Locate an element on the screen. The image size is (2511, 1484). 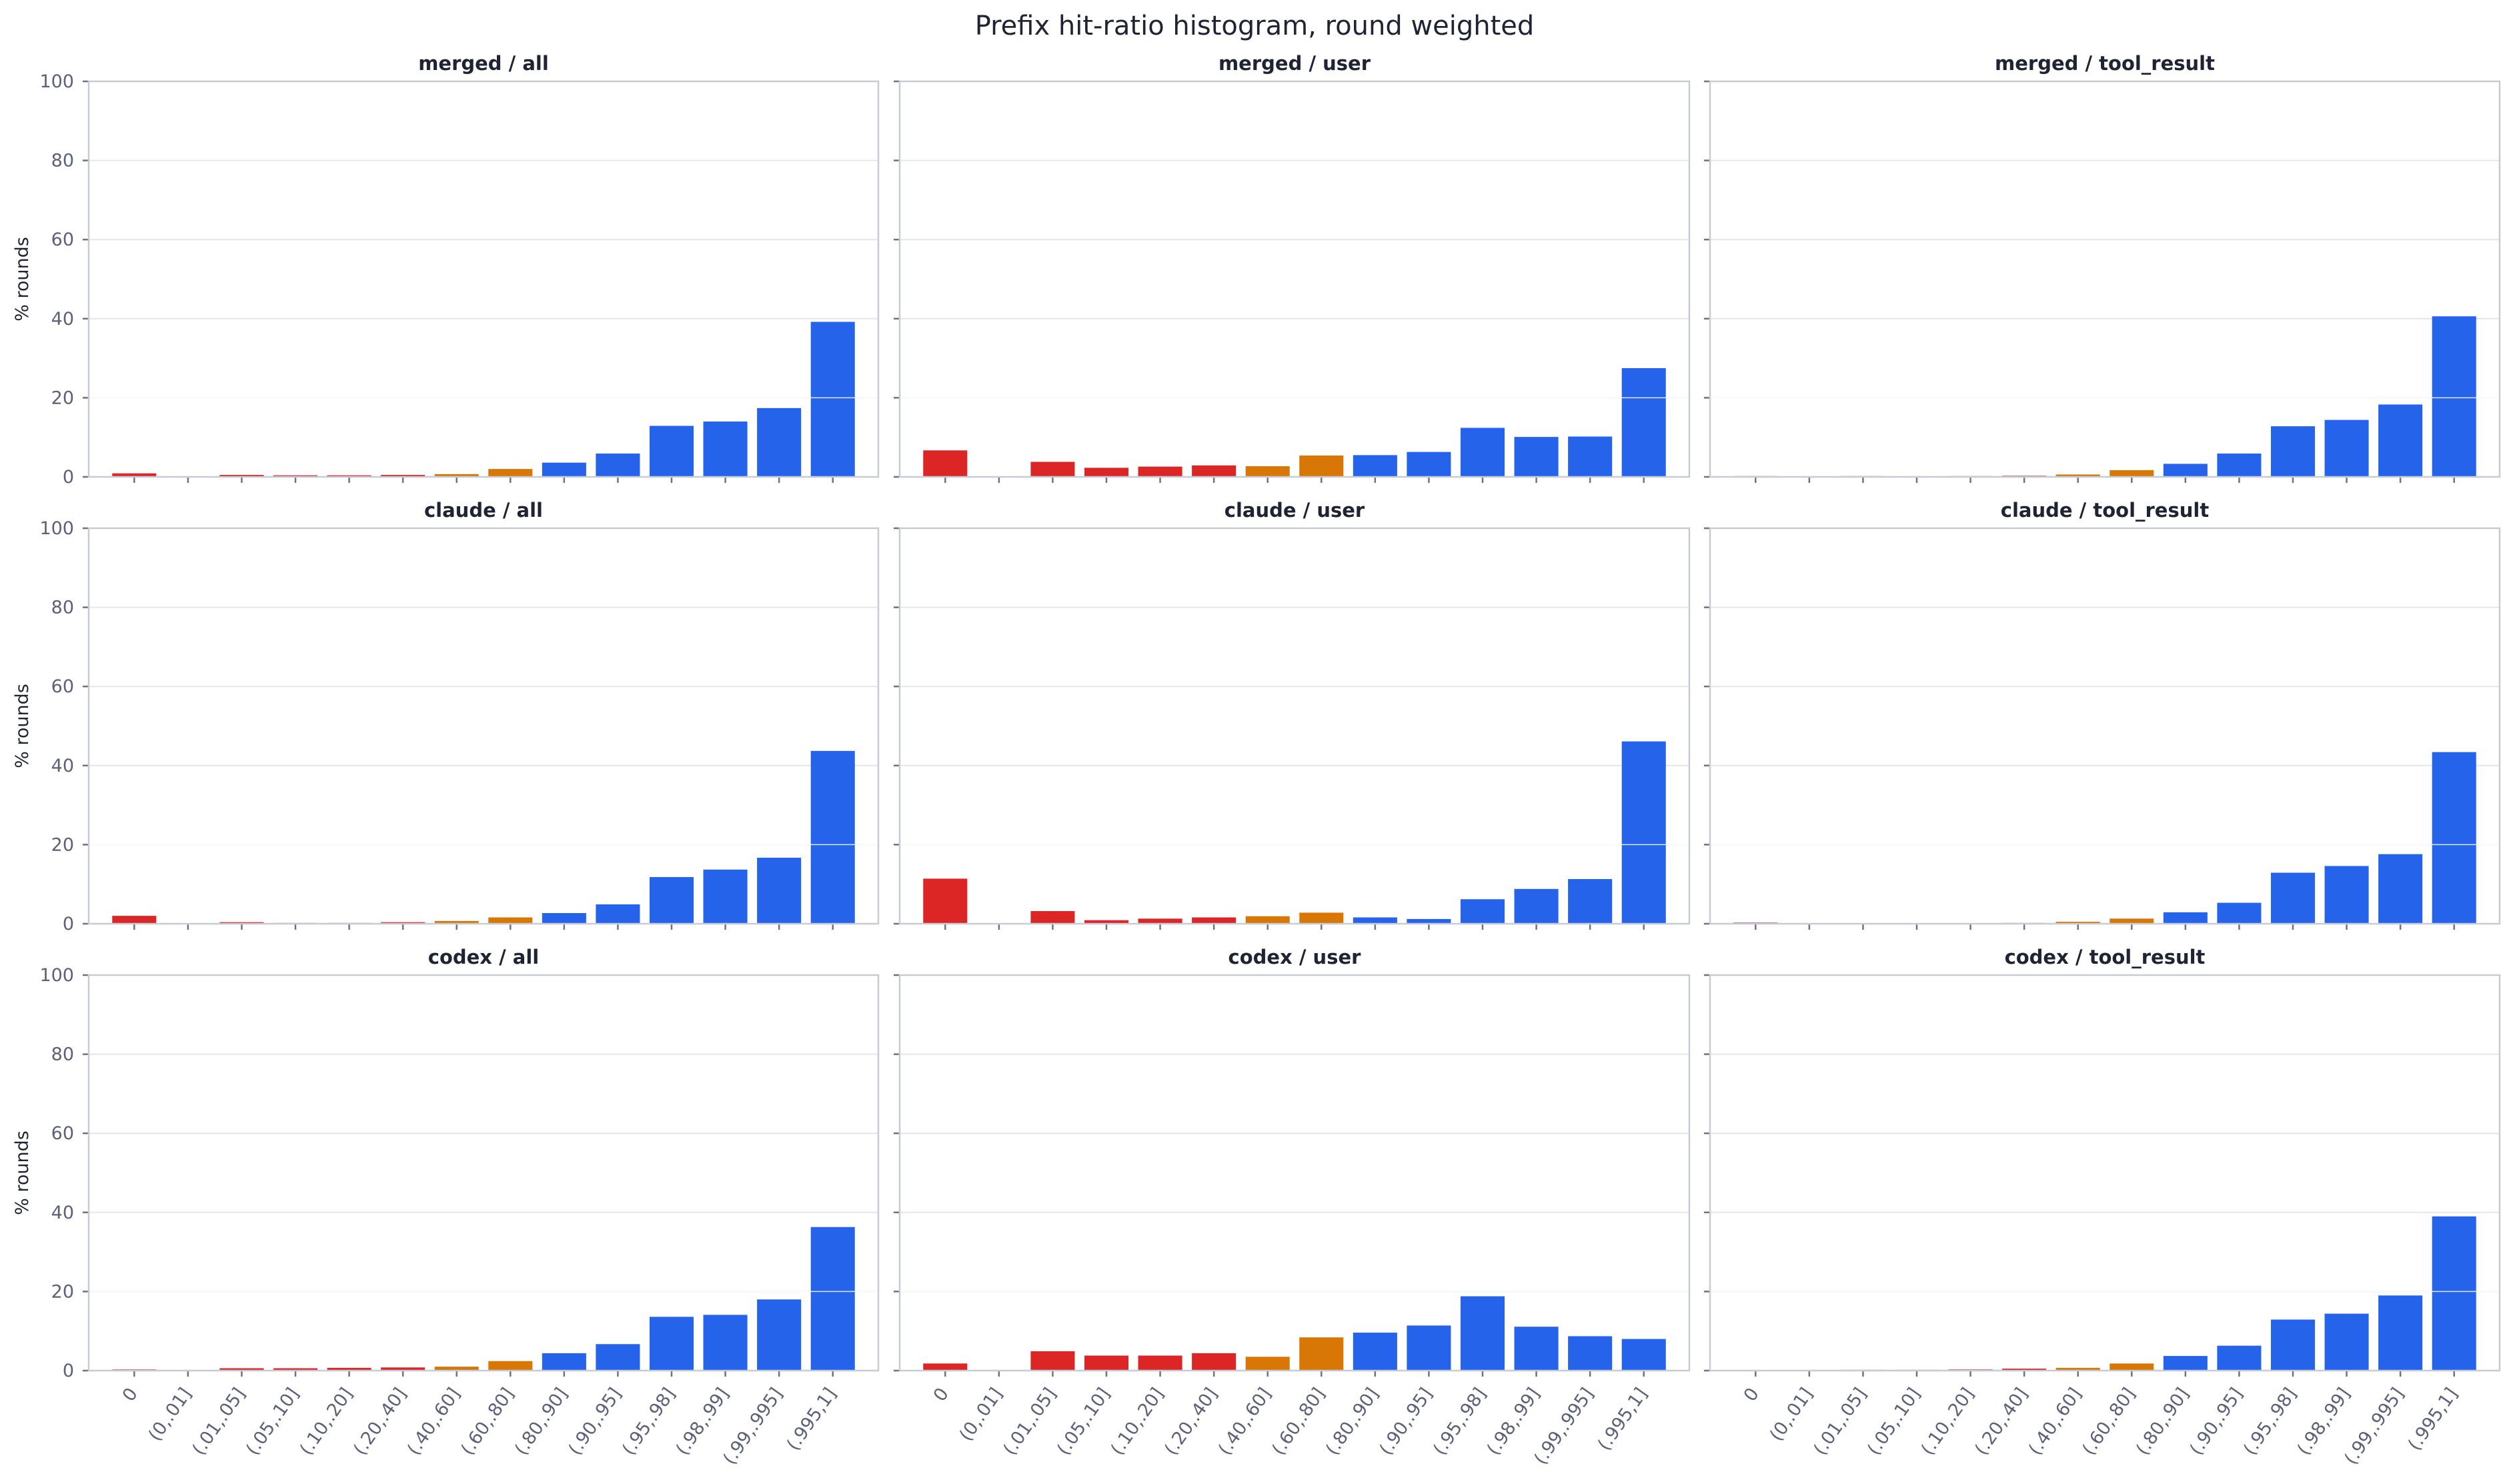
panel-5: claude / tool_result is located at coordinates (2102, 715).